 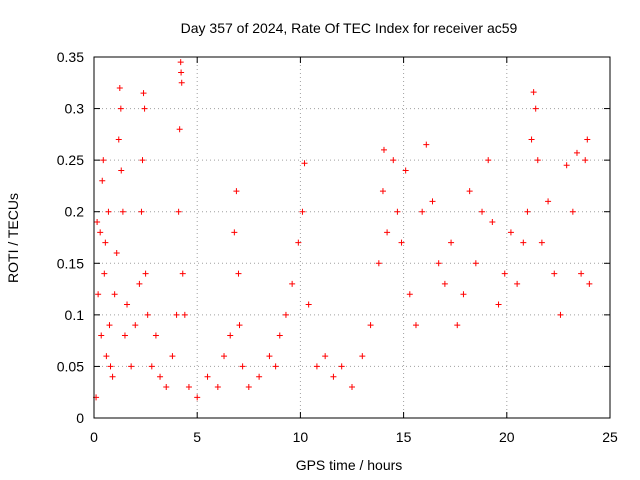 I want to click on x-tick-label: 5, so click(x=197, y=437).